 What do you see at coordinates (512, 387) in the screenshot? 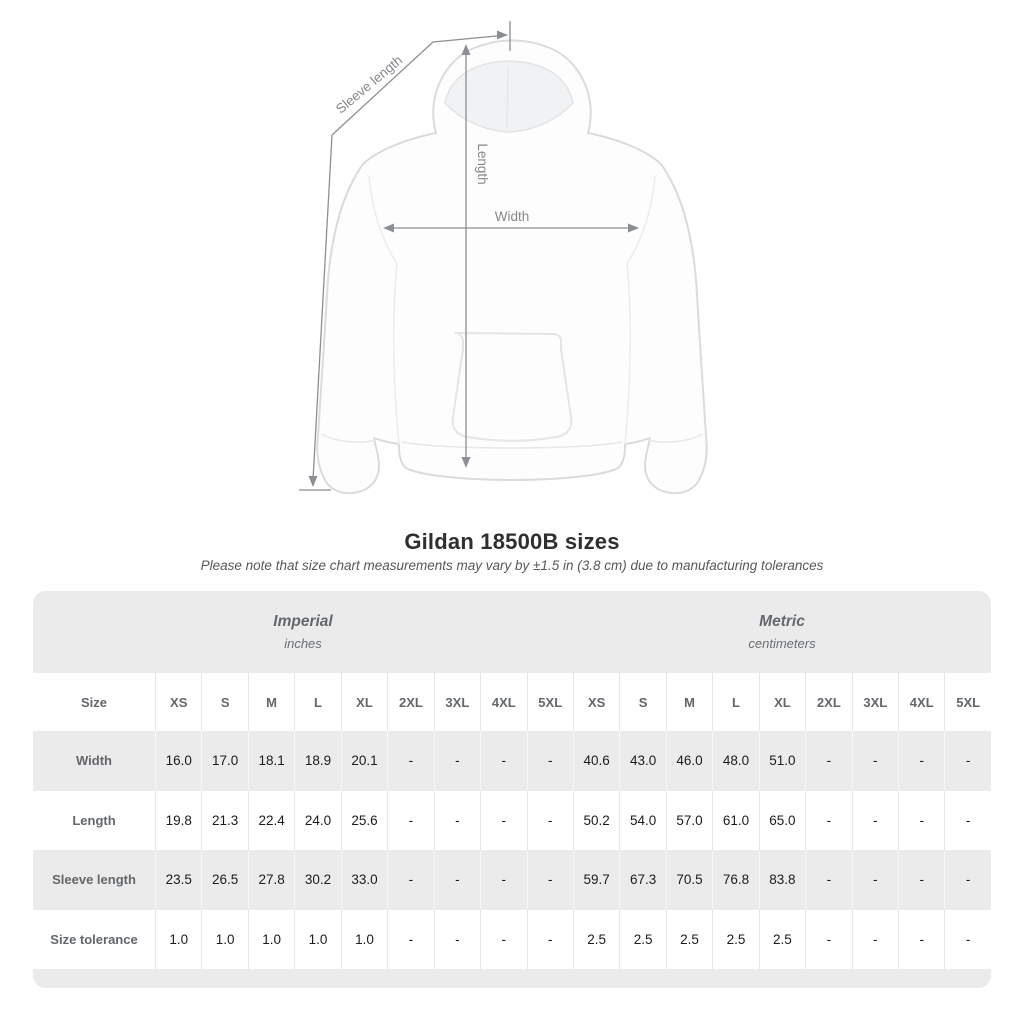
I see `kangaroo-pocket` at bounding box center [512, 387].